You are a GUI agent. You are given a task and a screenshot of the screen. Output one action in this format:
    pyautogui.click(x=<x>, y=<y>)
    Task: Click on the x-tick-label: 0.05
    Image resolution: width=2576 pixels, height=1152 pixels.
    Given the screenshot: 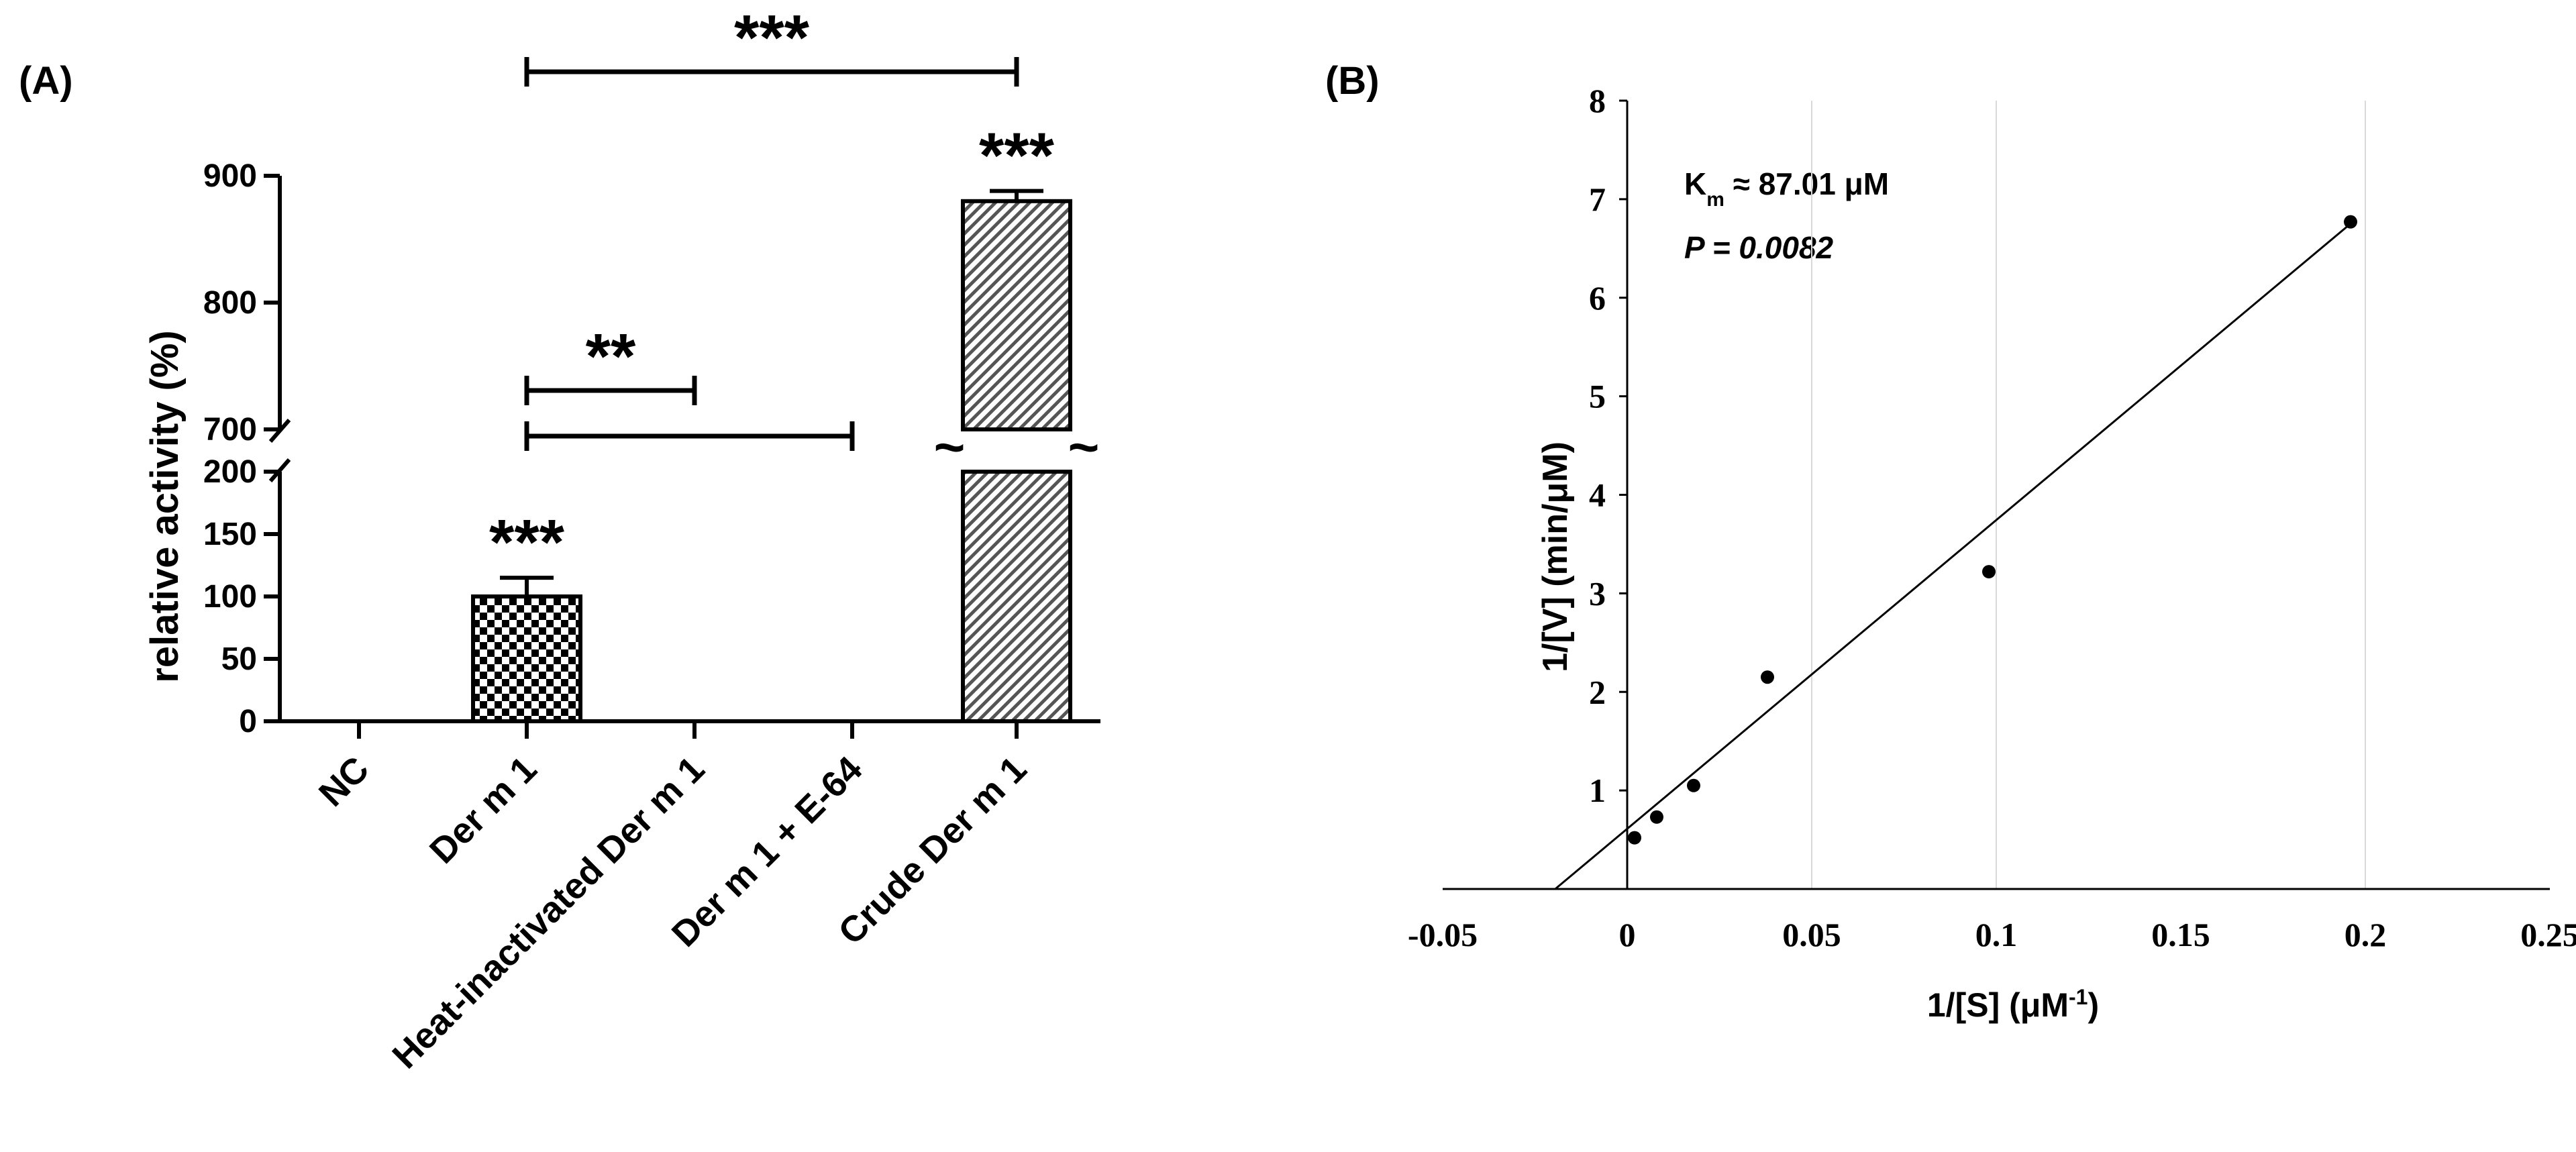 What is the action you would take?
    pyautogui.click(x=1811, y=934)
    